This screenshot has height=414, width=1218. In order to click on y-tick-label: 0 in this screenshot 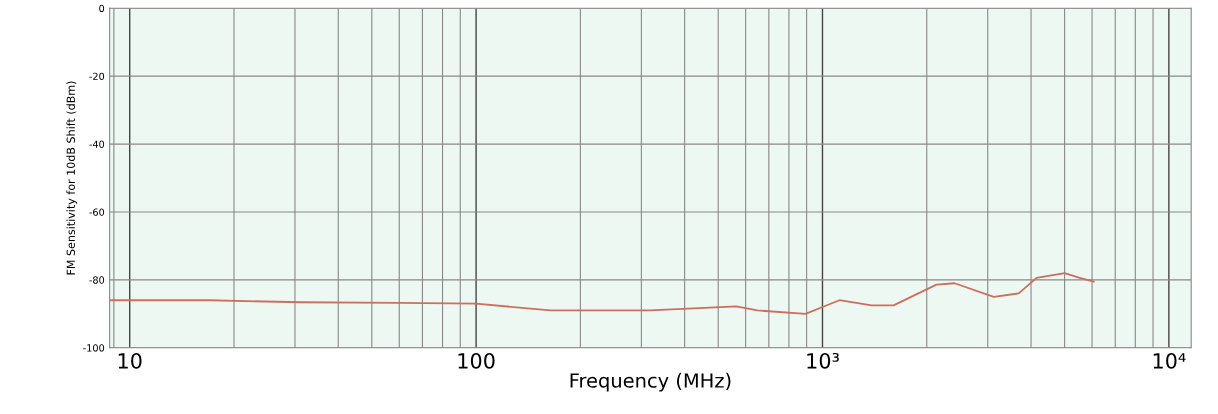, I will do `click(102, 8)`.